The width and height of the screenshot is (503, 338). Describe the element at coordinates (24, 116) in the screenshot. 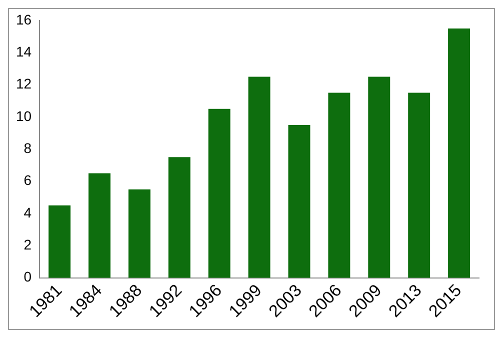

I see `y-tick-label: 10` at that location.